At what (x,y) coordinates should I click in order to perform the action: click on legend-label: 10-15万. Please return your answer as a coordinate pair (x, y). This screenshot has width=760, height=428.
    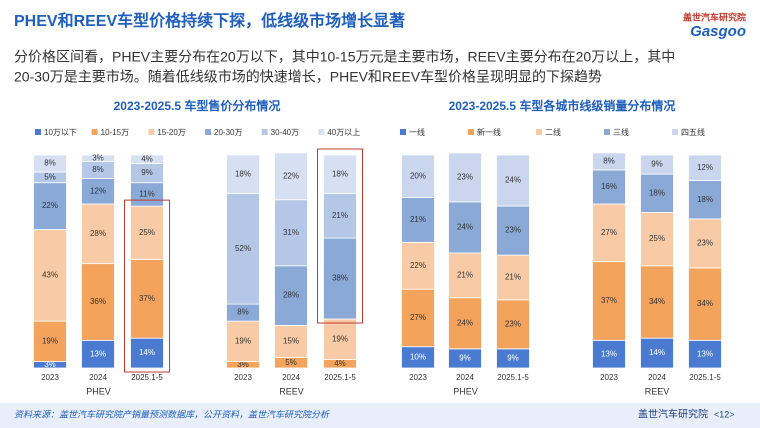
    Looking at the image, I should click on (115, 132).